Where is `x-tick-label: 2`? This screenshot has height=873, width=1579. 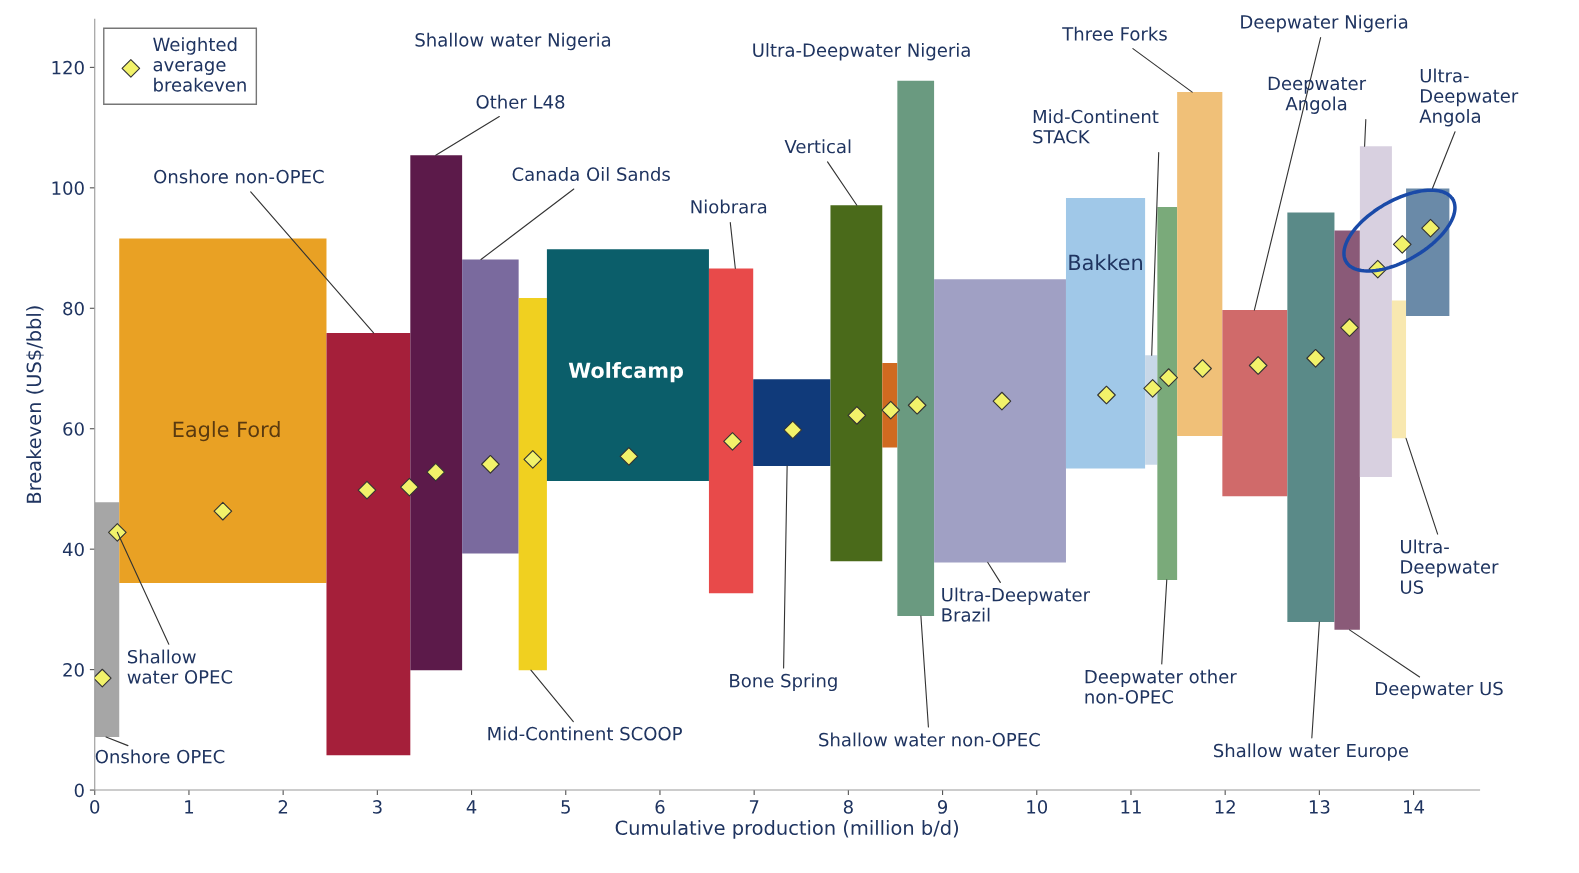
x-tick-label: 2 is located at coordinates (283, 807).